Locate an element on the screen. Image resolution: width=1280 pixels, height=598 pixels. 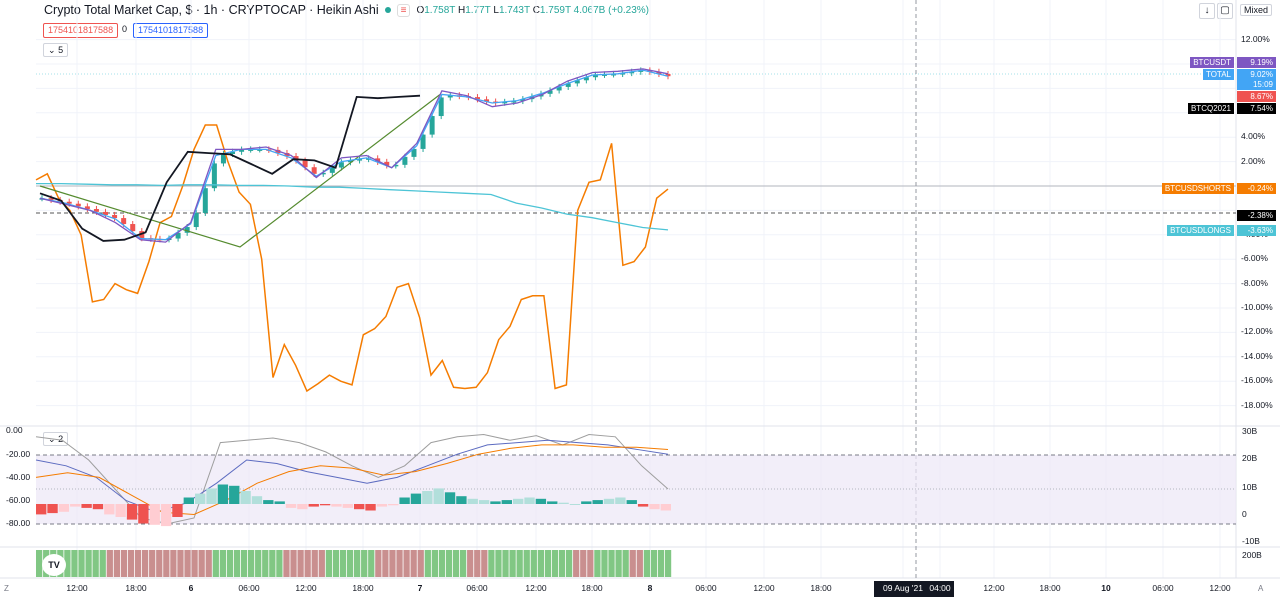
osc-right-label: -10B is located at coordinates (1251, 541).